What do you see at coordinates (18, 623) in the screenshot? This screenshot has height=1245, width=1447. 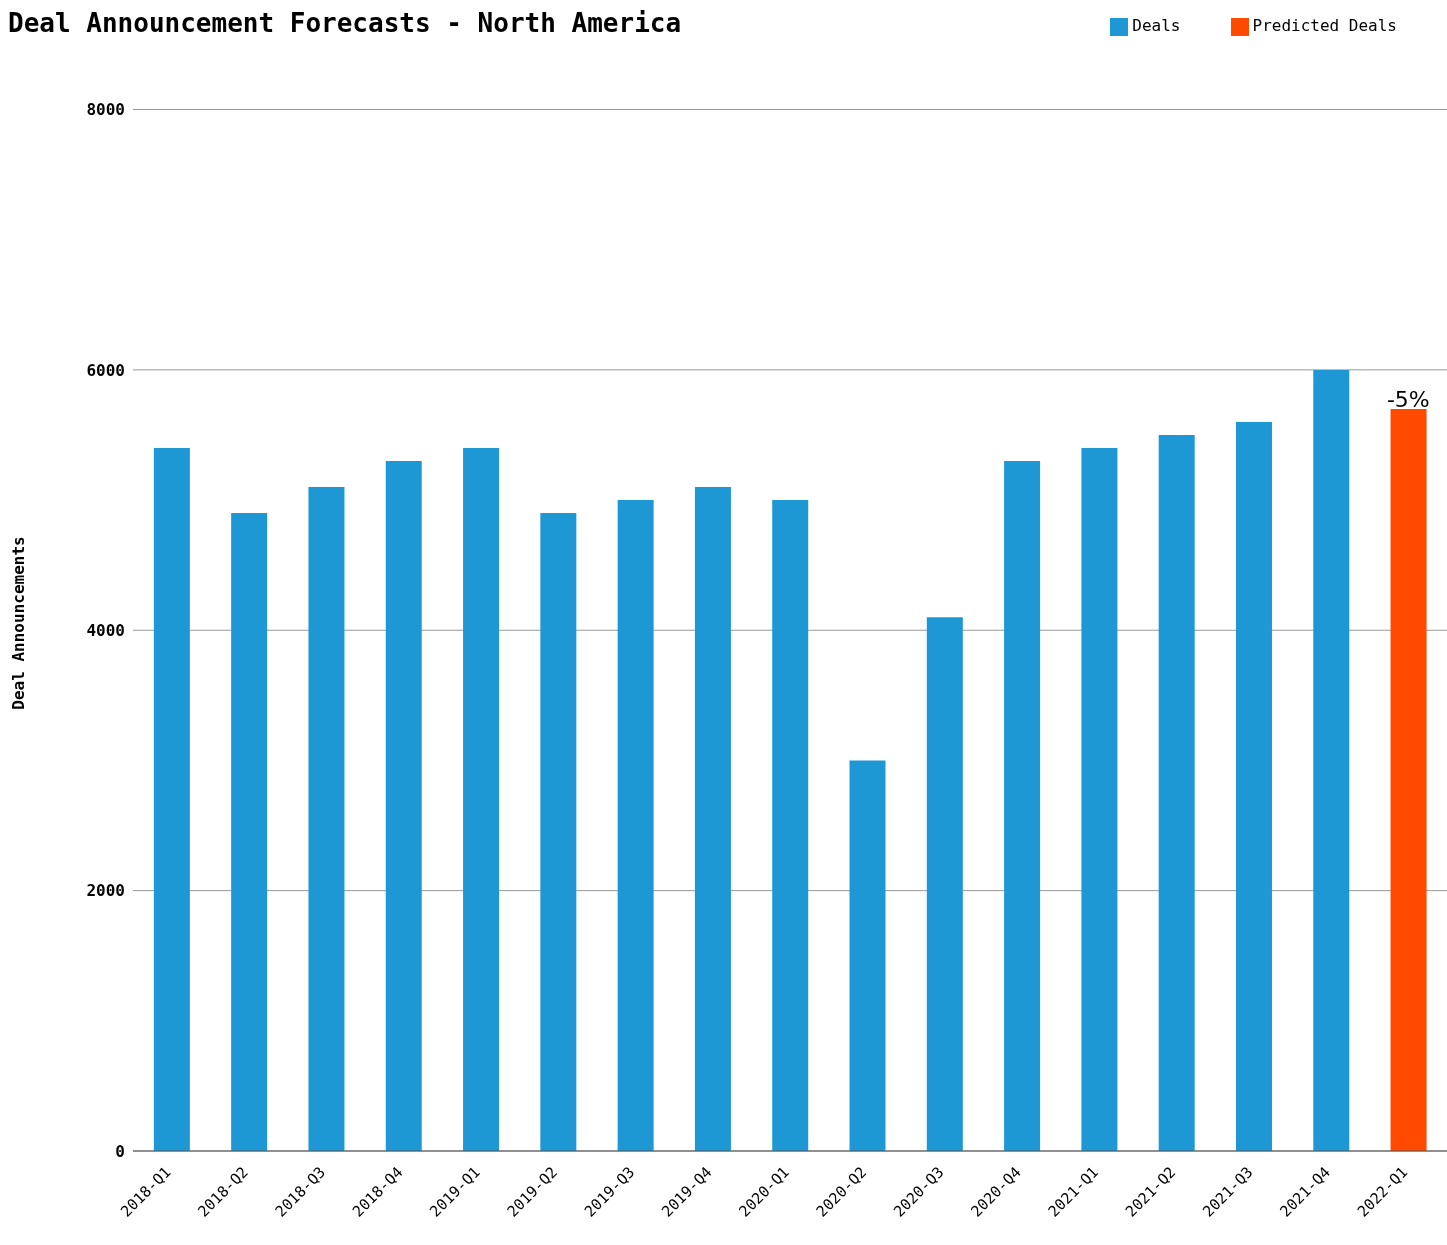 I see `y-axis-title: Deal Announcements` at bounding box center [18, 623].